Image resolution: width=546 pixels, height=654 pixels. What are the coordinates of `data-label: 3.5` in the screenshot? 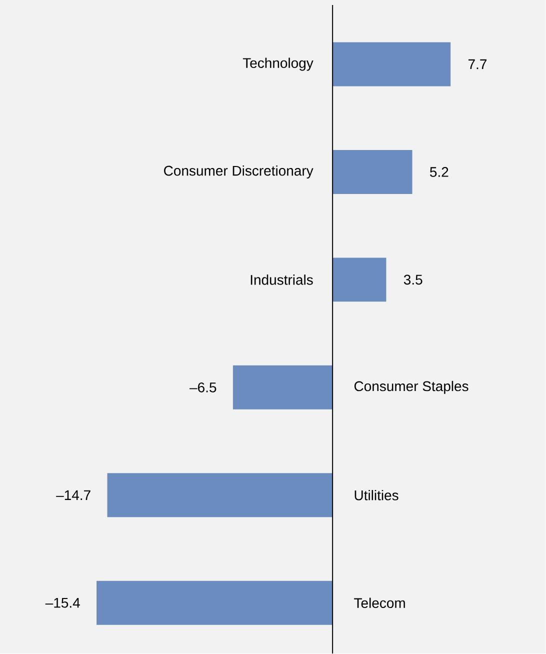 It's located at (413, 279).